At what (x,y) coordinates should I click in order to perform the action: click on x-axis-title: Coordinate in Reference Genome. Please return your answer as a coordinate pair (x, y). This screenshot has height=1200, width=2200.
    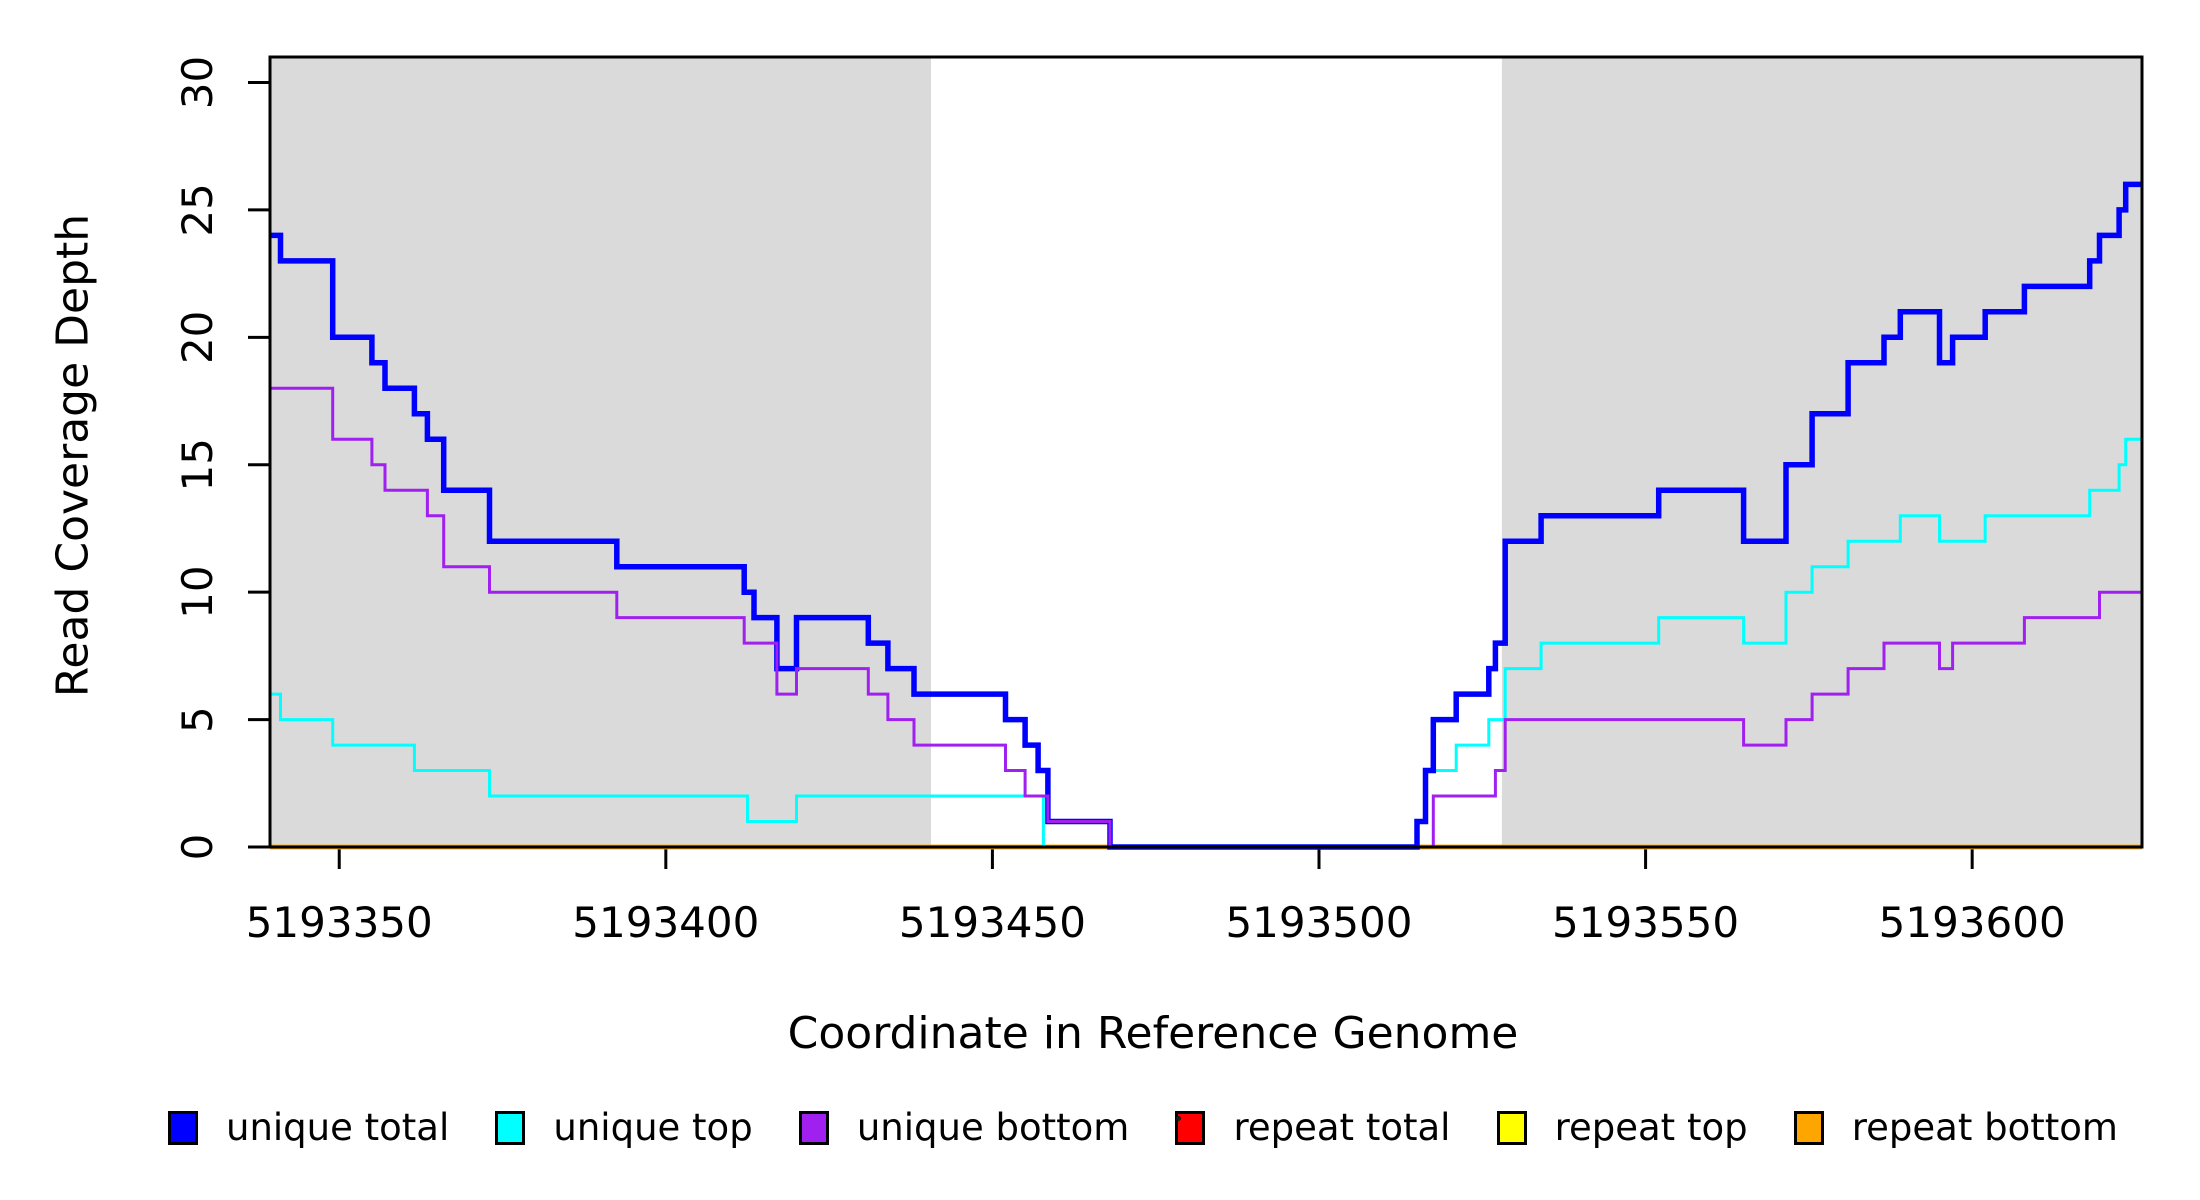
    Looking at the image, I should click on (1153, 1033).